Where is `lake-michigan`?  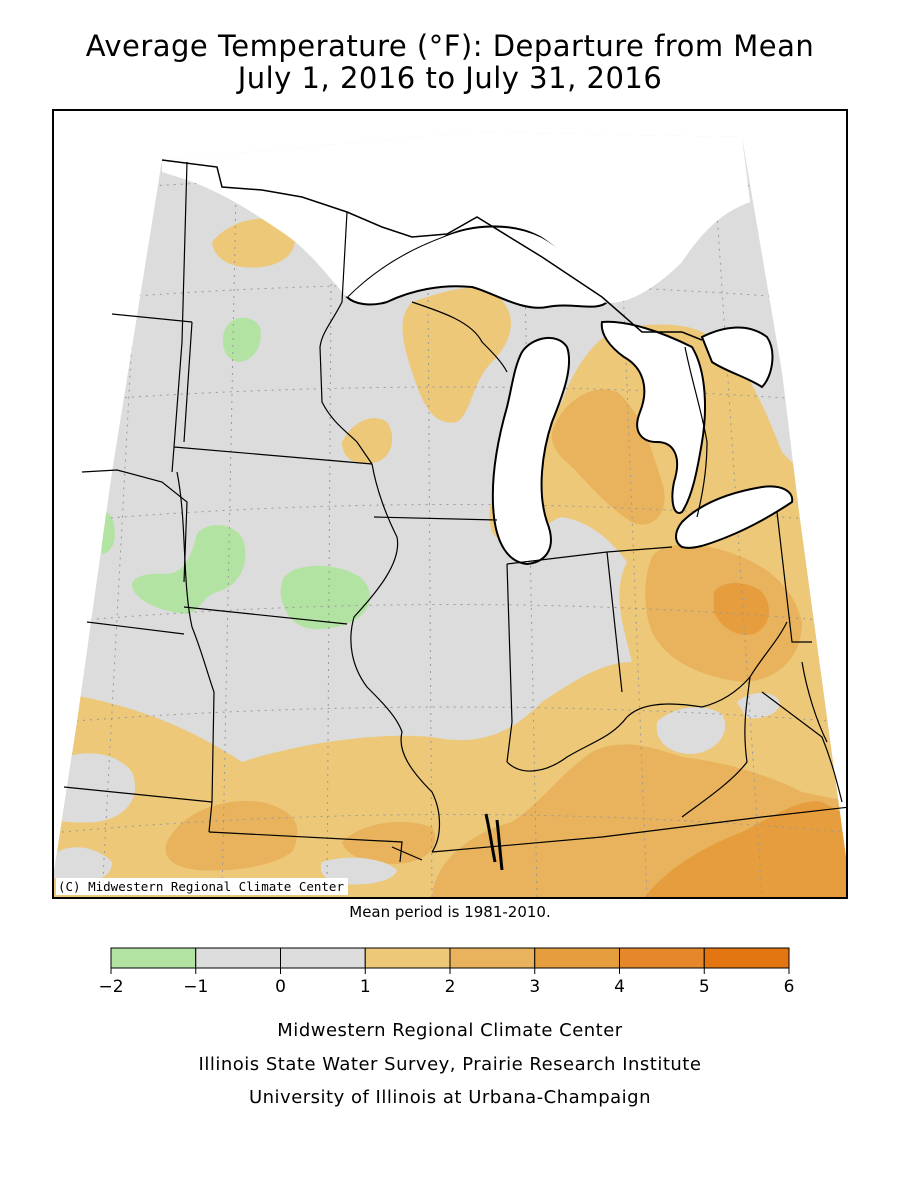 lake-michigan is located at coordinates (531, 451).